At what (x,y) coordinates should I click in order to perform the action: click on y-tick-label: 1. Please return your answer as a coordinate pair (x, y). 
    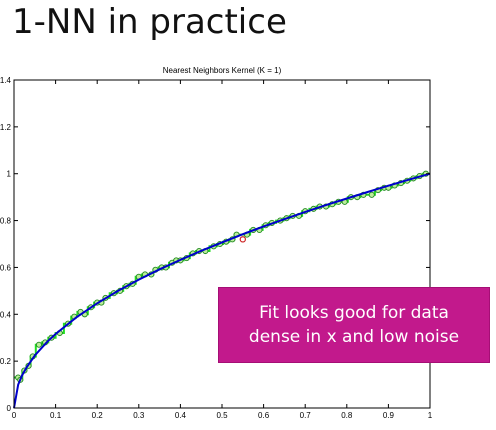
    Looking at the image, I should click on (9, 174).